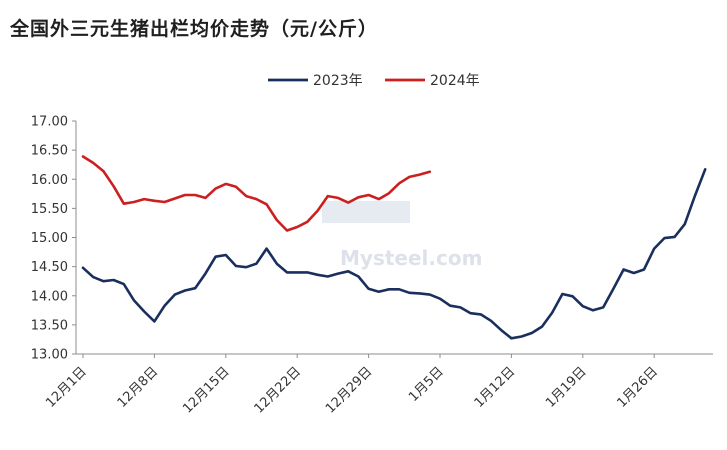  What do you see at coordinates (49, 267) in the screenshot?
I see `y-tick-label: 14.50` at bounding box center [49, 267].